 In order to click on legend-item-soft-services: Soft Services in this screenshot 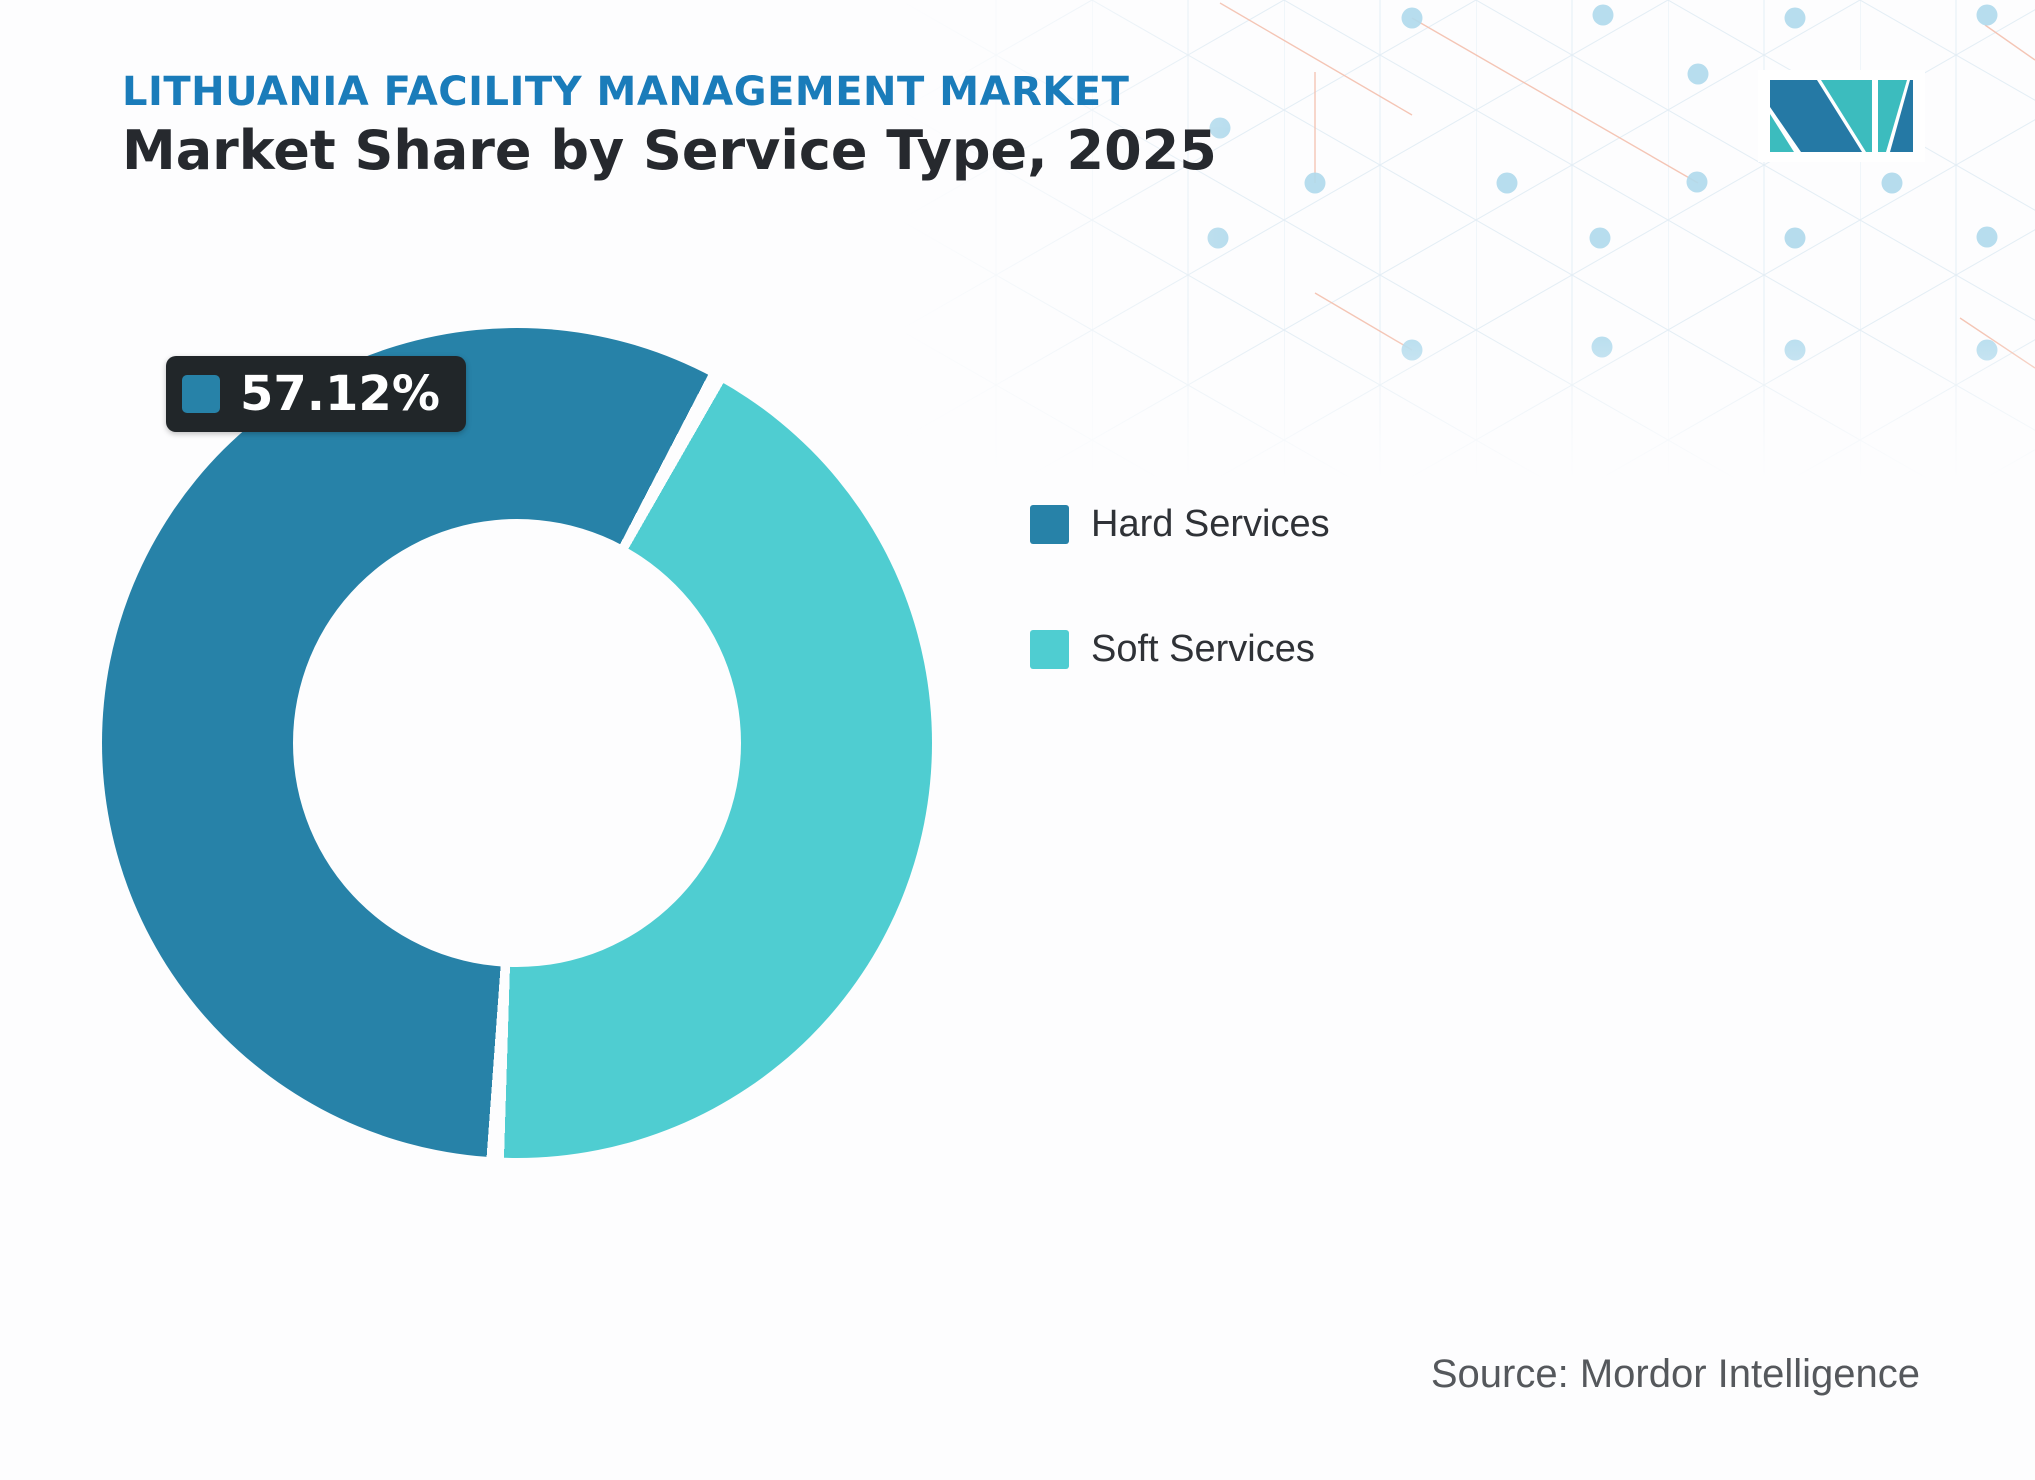, I will do `click(1180, 649)`.